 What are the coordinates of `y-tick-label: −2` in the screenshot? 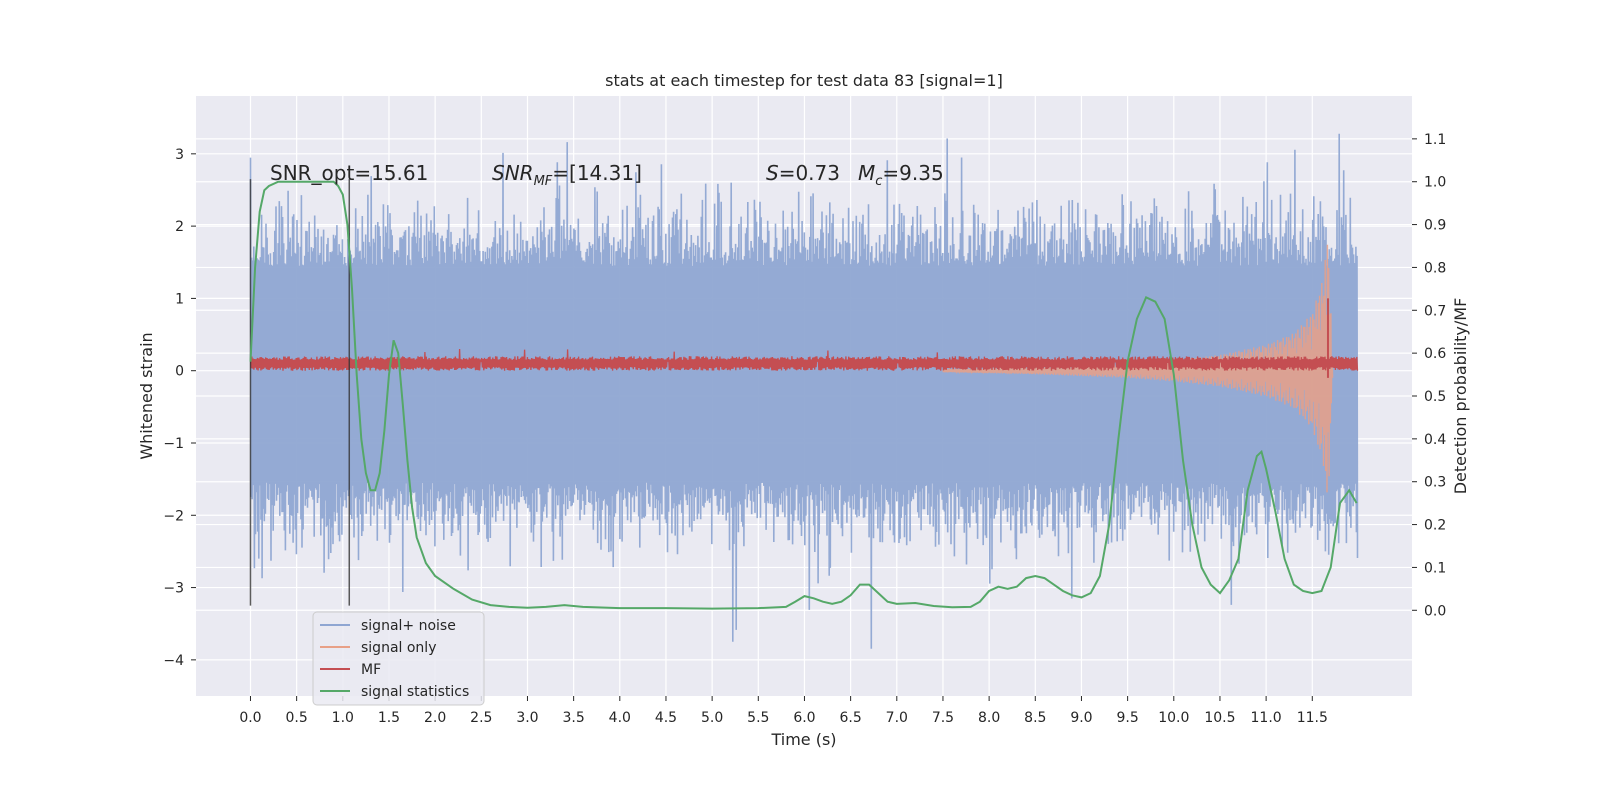 It's located at (173, 516).